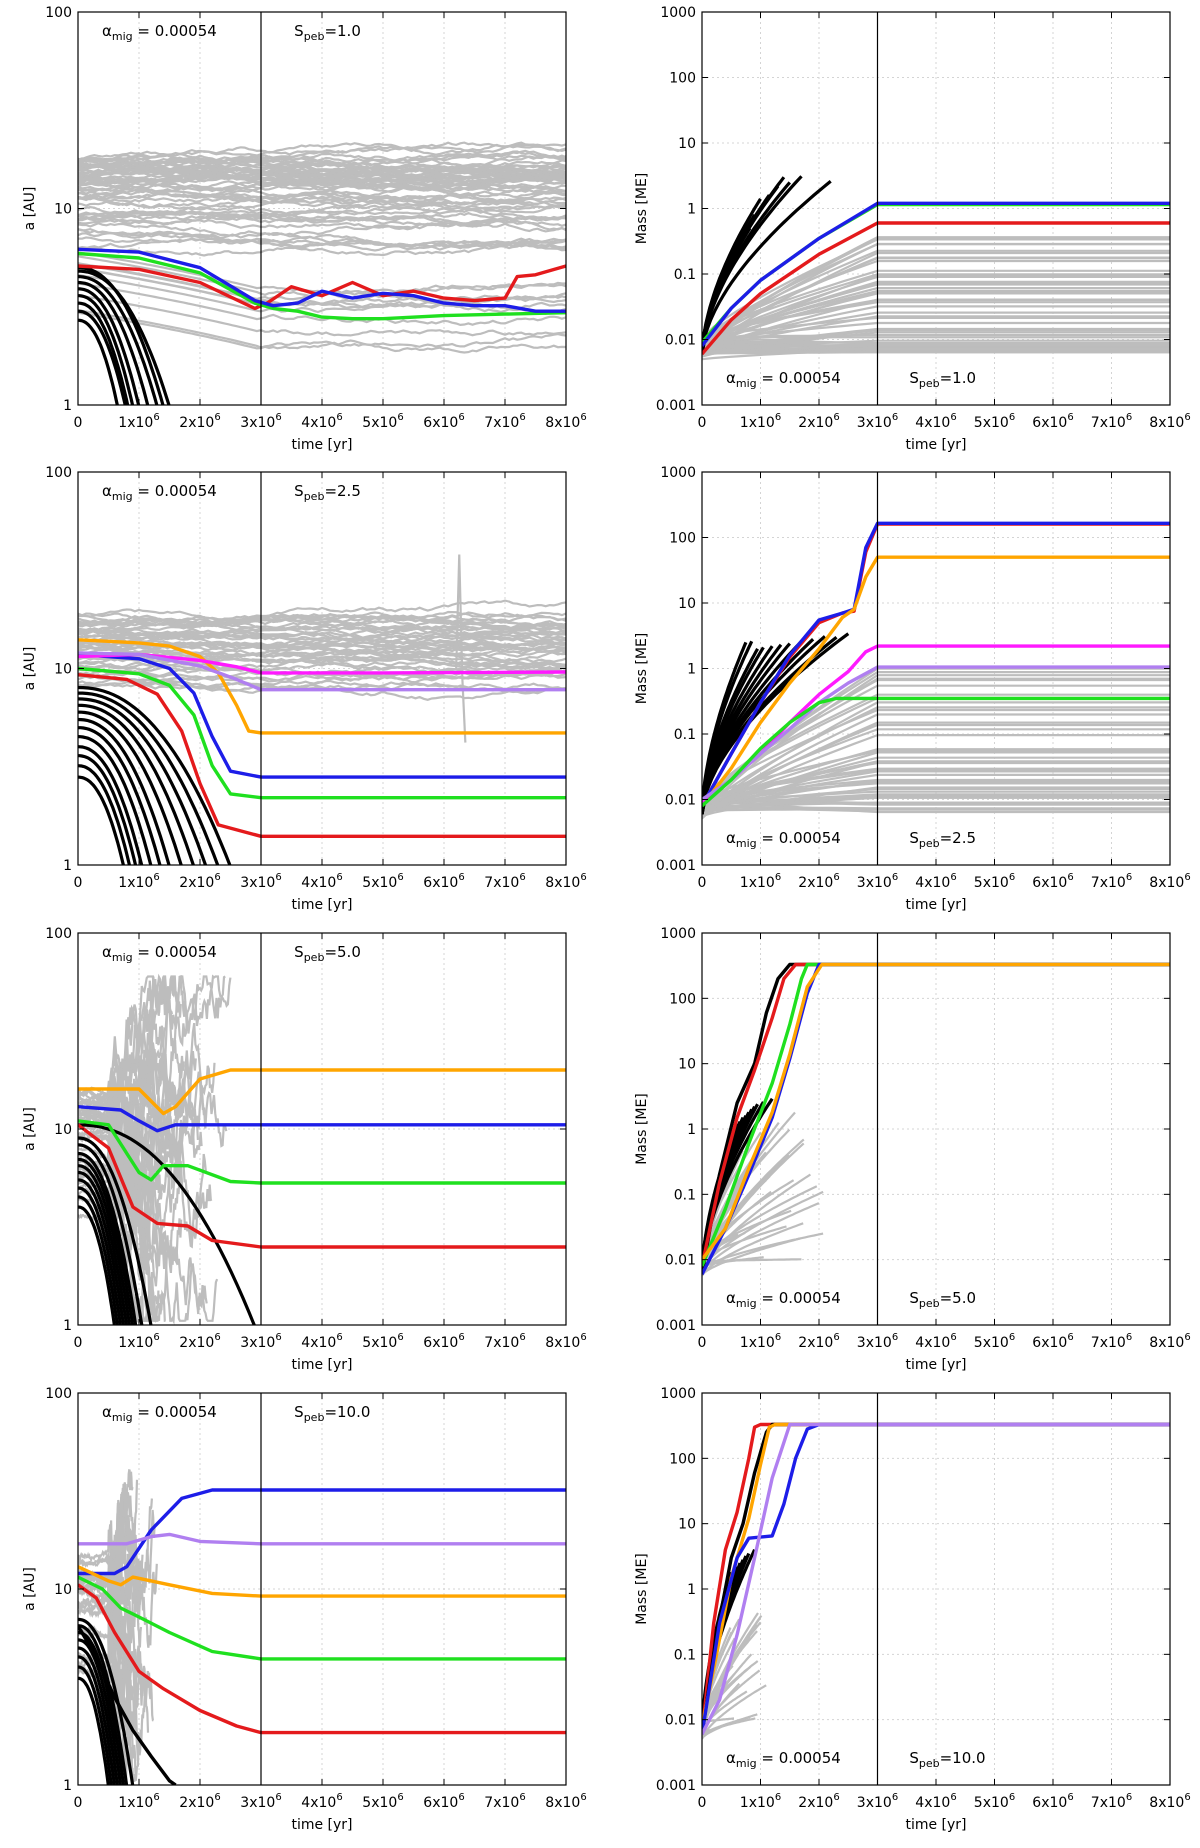 Image resolution: width=1200 pixels, height=1848 pixels. Describe the element at coordinates (676, 866) in the screenshot. I see `y-tick-label: 0.001` at that location.